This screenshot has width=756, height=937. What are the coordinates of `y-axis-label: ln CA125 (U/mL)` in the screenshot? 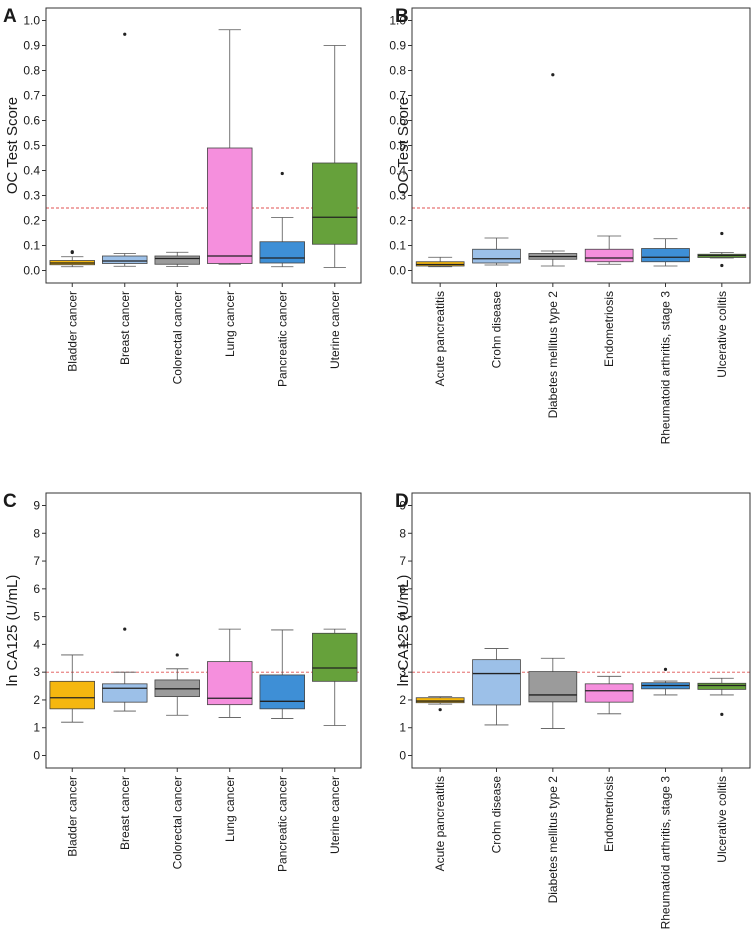 It's located at (403, 631).